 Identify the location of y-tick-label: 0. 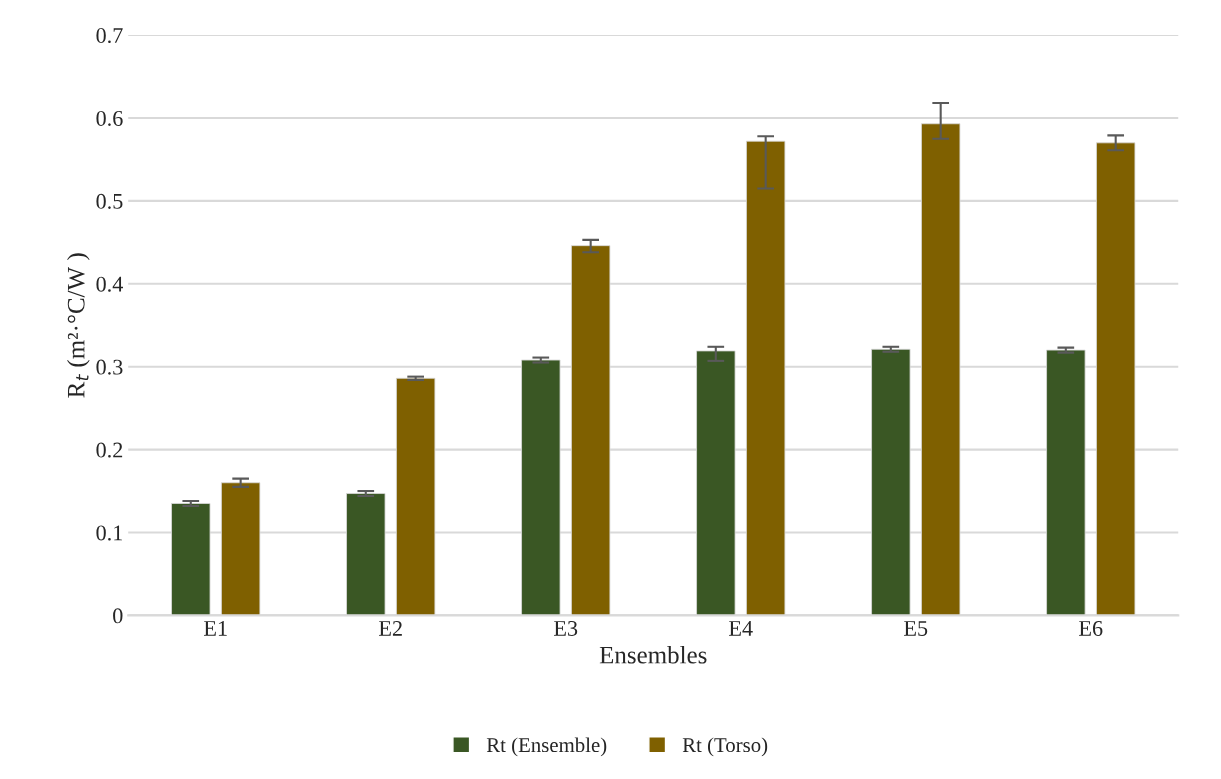
(118, 616).